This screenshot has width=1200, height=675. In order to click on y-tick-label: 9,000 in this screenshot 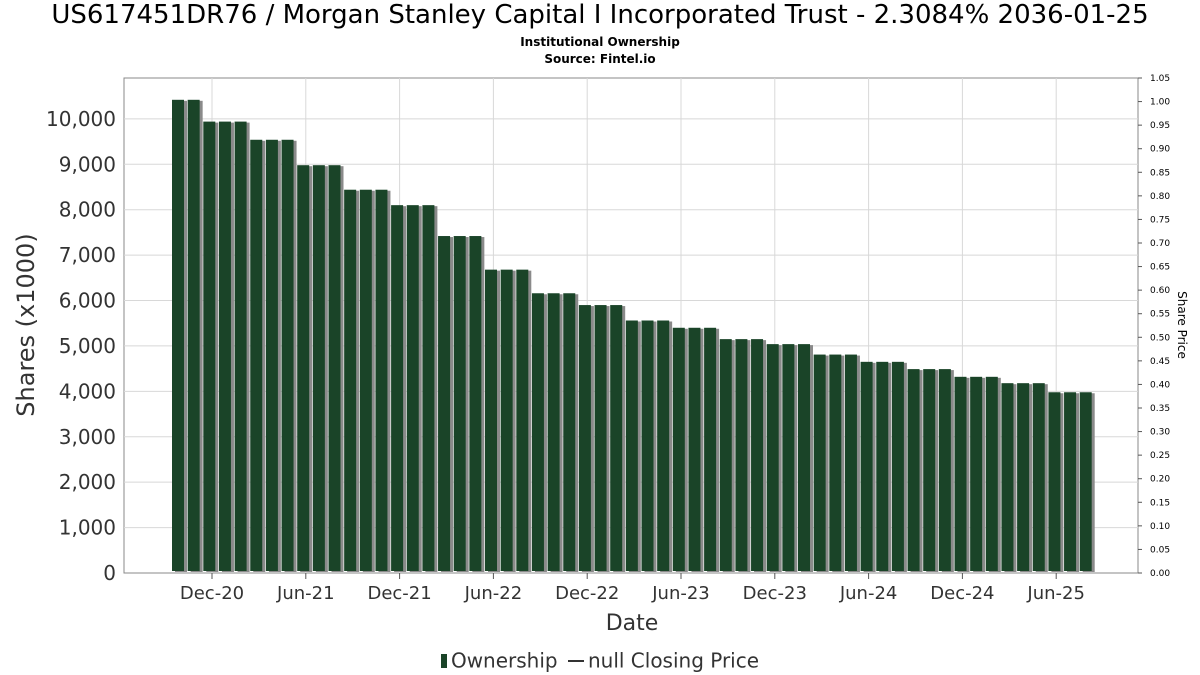, I will do `click(87, 164)`.